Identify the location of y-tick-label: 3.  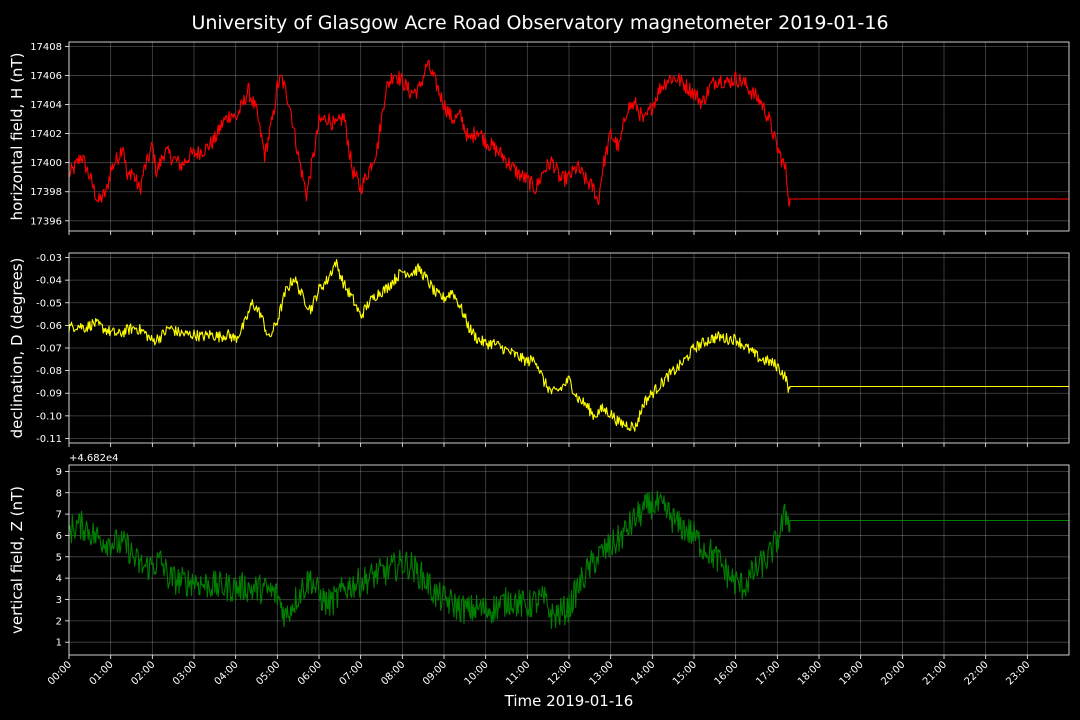
(59, 600).